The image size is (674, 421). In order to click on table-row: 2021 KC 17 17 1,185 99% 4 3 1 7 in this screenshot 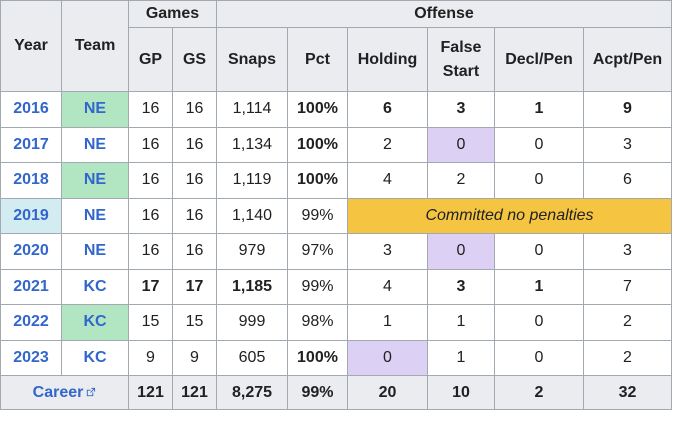, I will do `click(336, 286)`.